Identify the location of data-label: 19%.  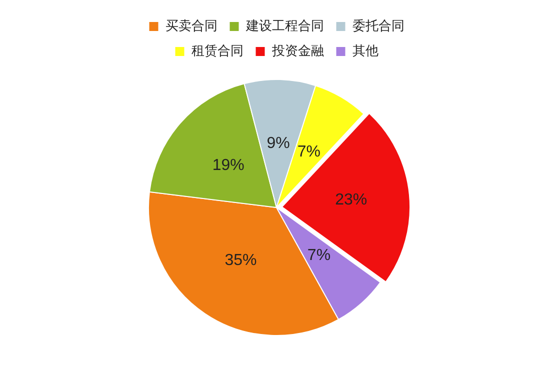
(228, 165).